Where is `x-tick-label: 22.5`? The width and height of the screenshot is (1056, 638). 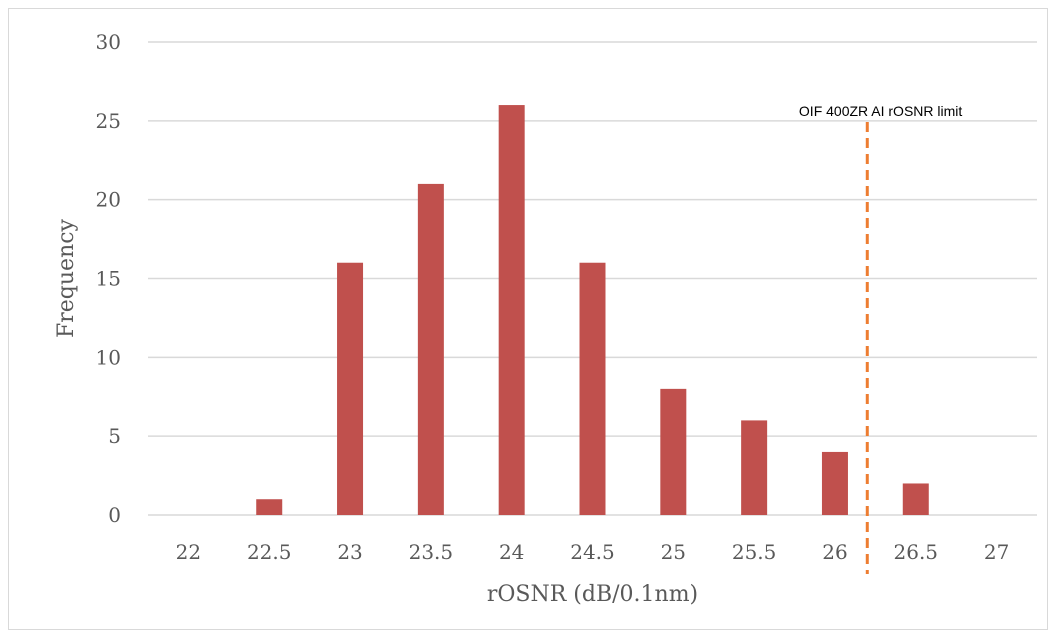
x-tick-label: 22.5 is located at coordinates (269, 552).